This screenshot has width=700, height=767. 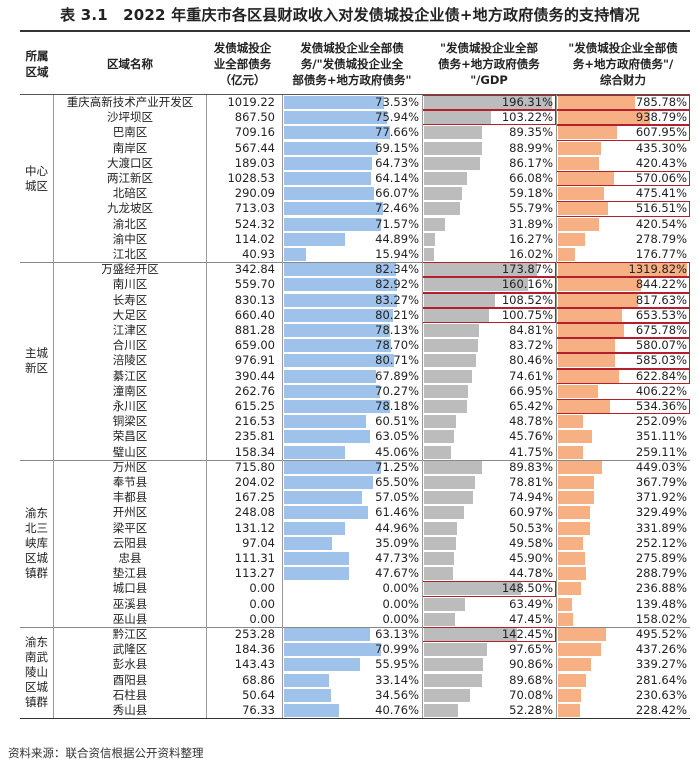 I want to click on ratio-cell-c3: 367.79%, so click(x=623, y=482).